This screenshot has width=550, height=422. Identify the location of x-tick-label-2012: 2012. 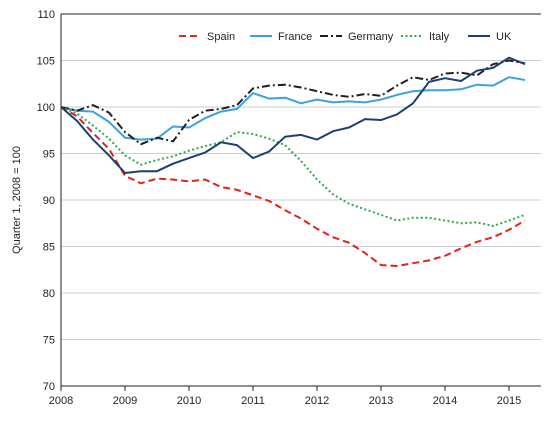
(317, 401).